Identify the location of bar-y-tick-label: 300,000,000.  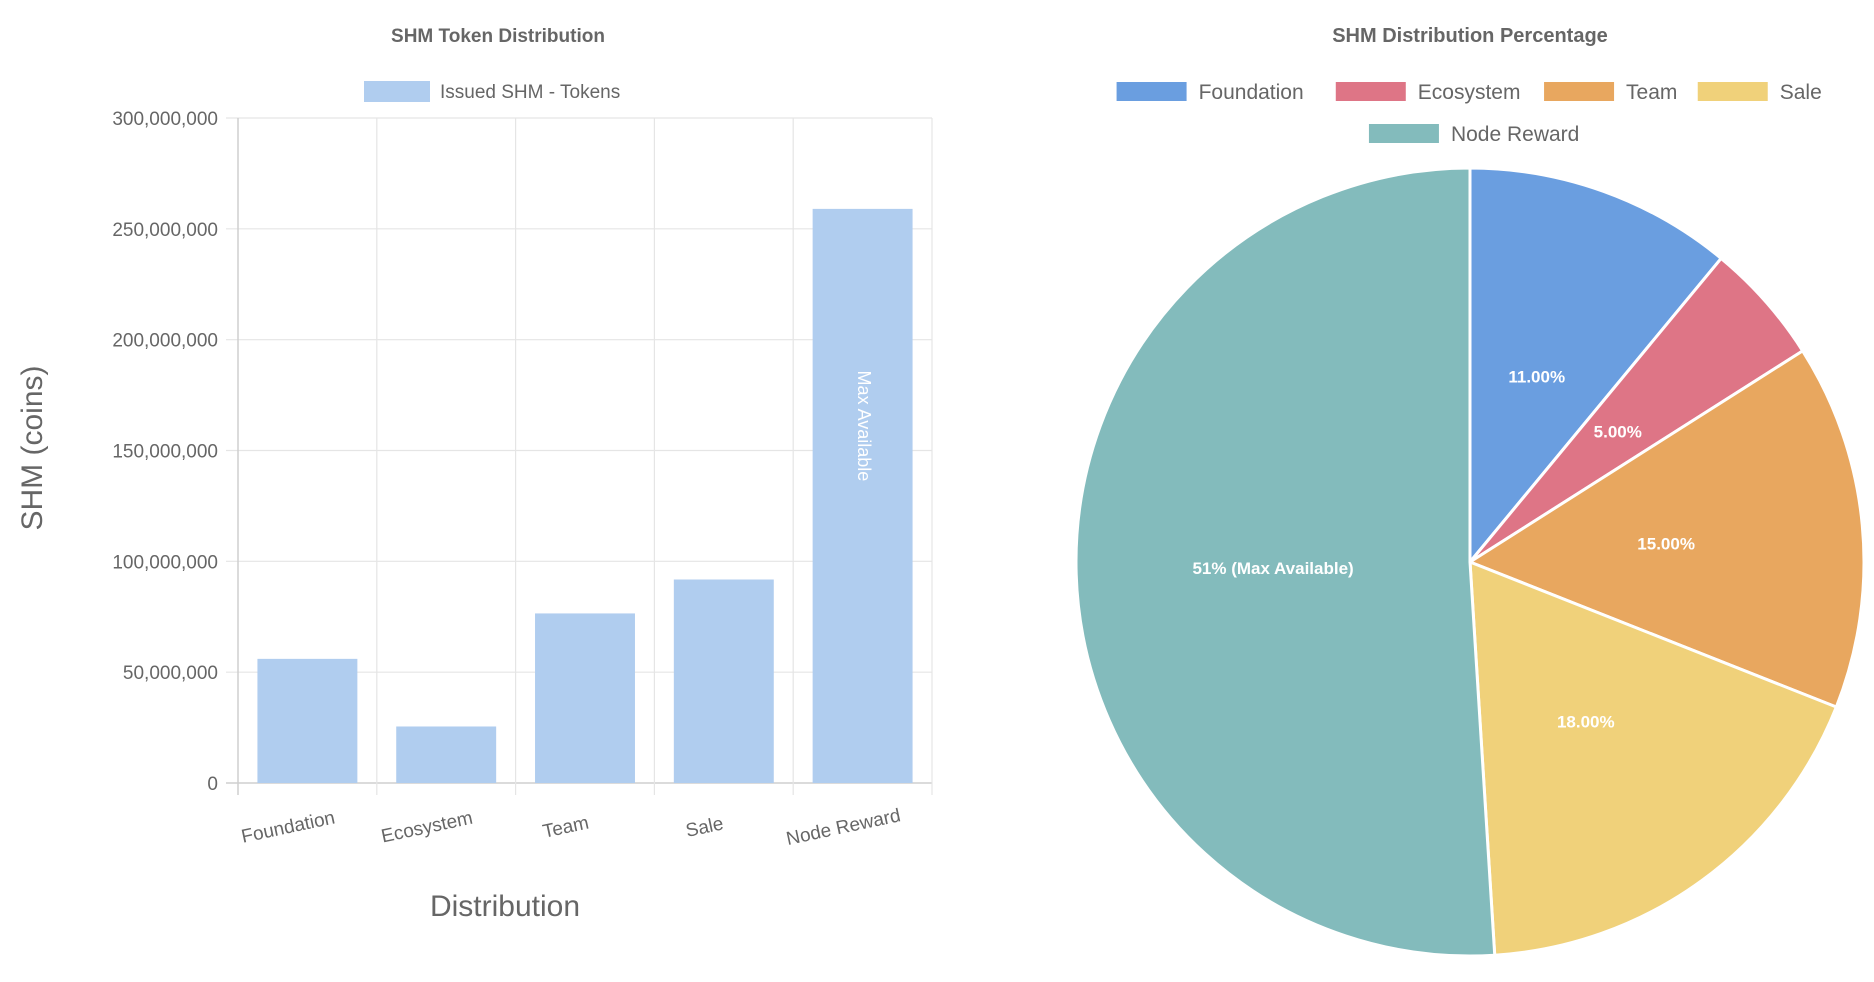
(165, 119).